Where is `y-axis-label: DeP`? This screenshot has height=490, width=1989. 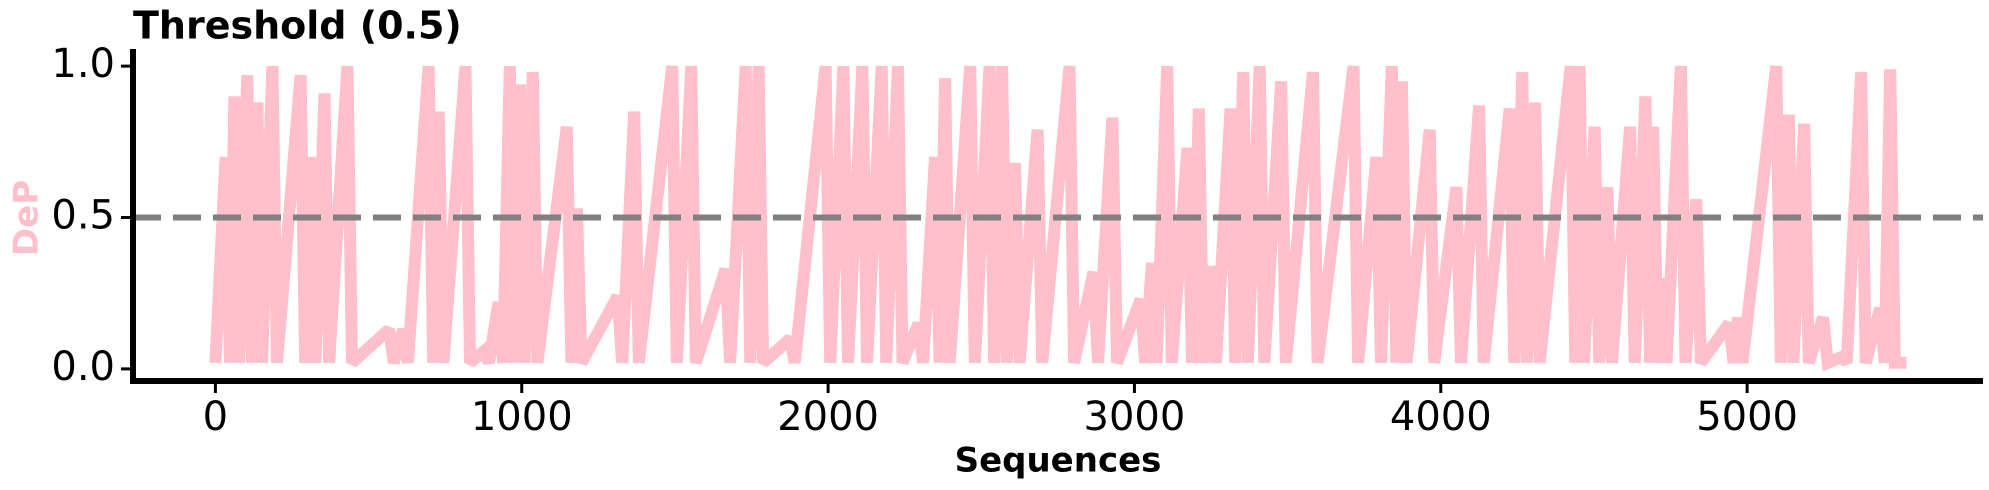
y-axis-label: DeP is located at coordinates (27, 218).